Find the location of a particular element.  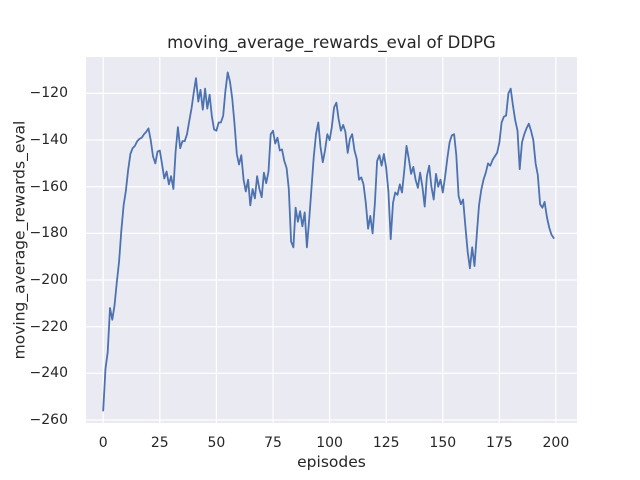

x-tick-label: 200 is located at coordinates (556, 443).